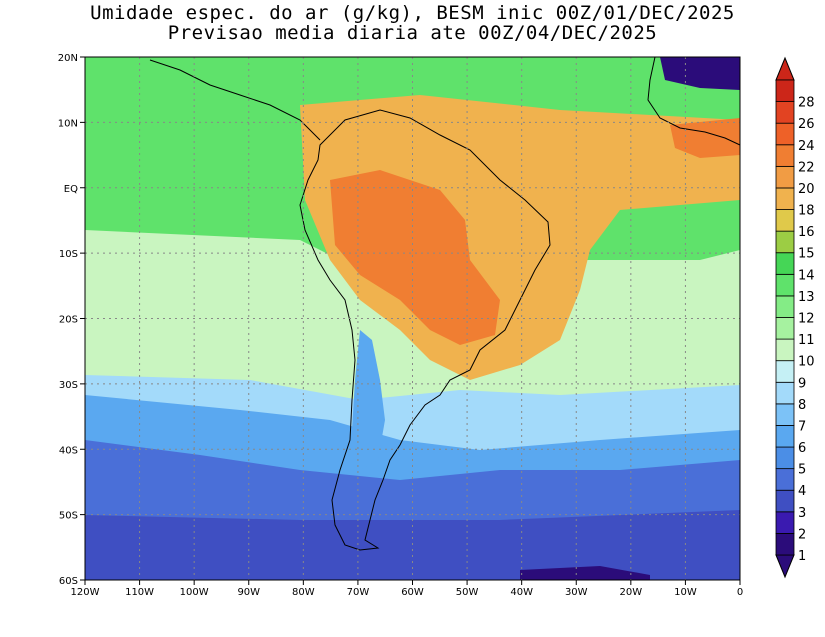 The height and width of the screenshot is (637, 825). Describe the element at coordinates (71, 189) in the screenshot. I see `lat-label: EQ` at that location.